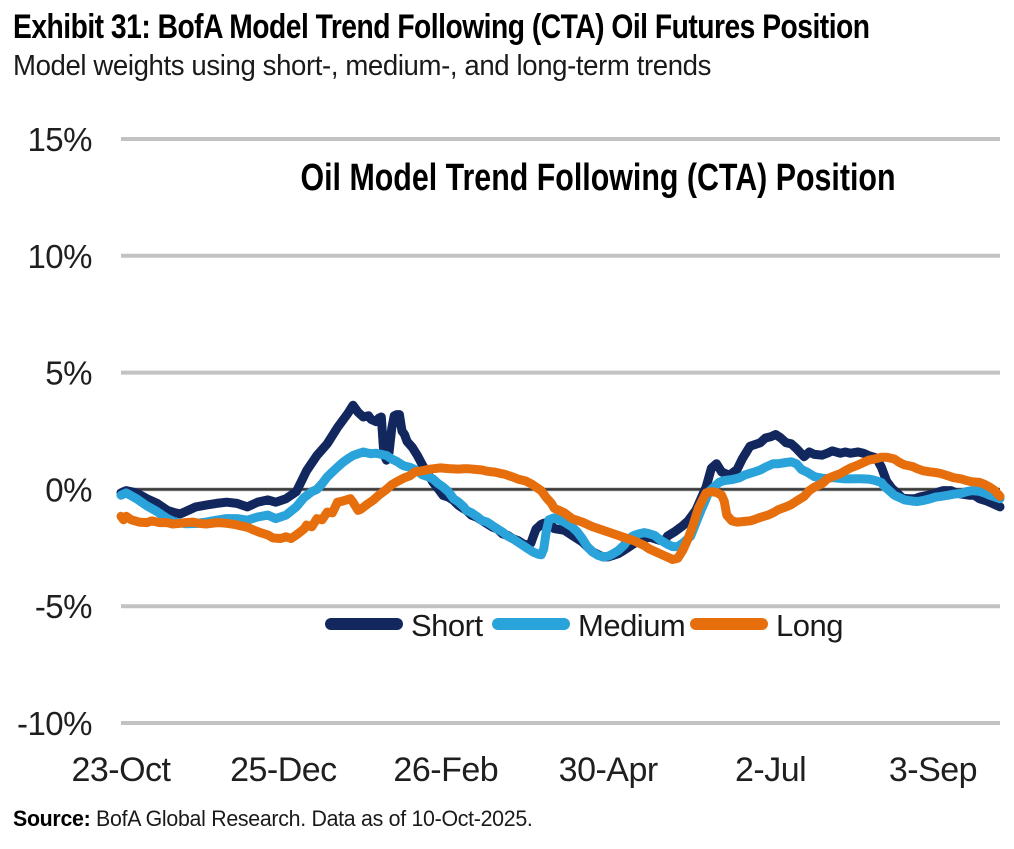 The width and height of the screenshot is (1014, 849). I want to click on legend-swatch-short, so click(364, 624).